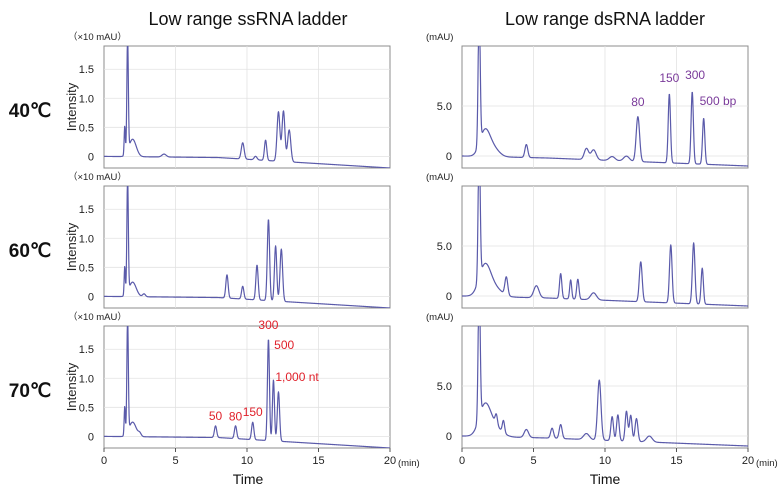  What do you see at coordinates (30, 111) in the screenshot?
I see `row-label-40: 40℃` at bounding box center [30, 111].